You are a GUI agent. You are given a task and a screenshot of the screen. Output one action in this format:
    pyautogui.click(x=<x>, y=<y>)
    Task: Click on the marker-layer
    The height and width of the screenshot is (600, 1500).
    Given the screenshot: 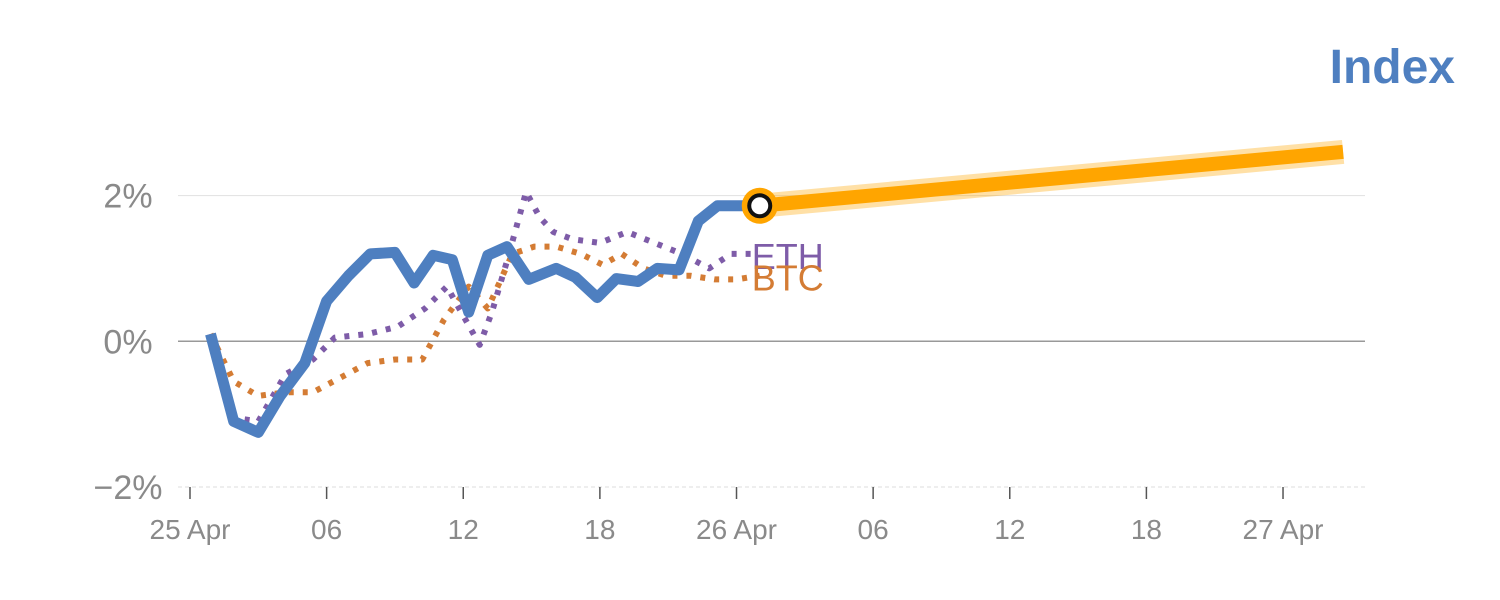 What is the action you would take?
    pyautogui.click(x=759, y=205)
    